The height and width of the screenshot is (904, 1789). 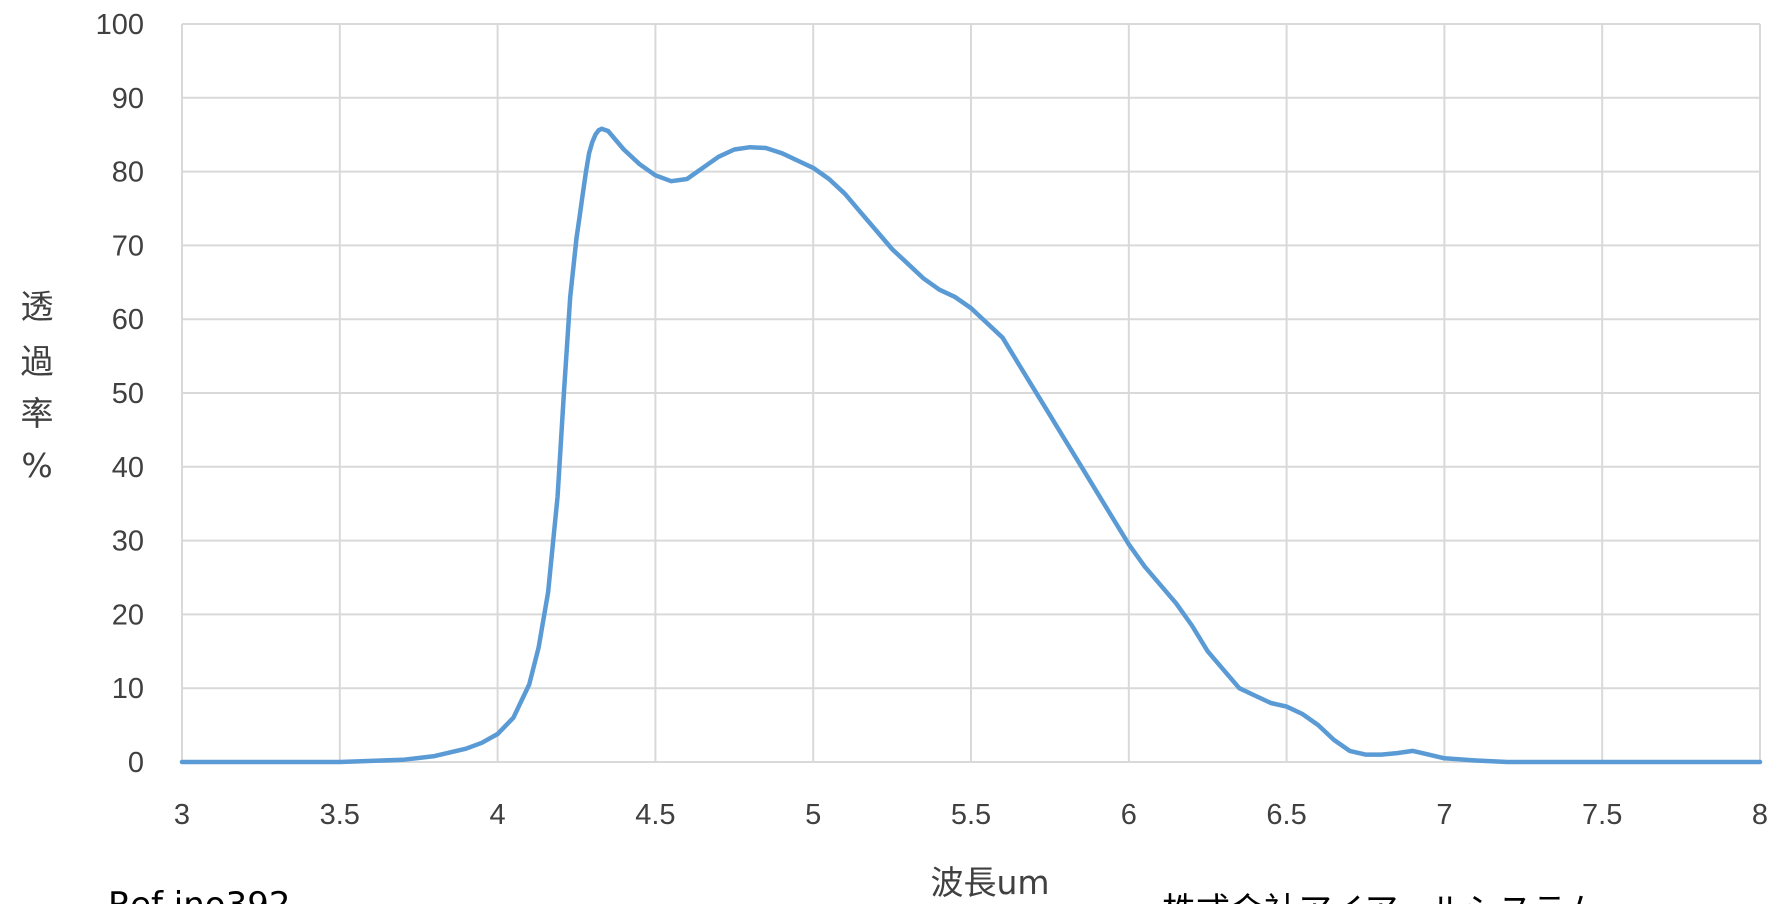 What do you see at coordinates (1286, 815) in the screenshot?
I see `x-tick-label: 6.5` at bounding box center [1286, 815].